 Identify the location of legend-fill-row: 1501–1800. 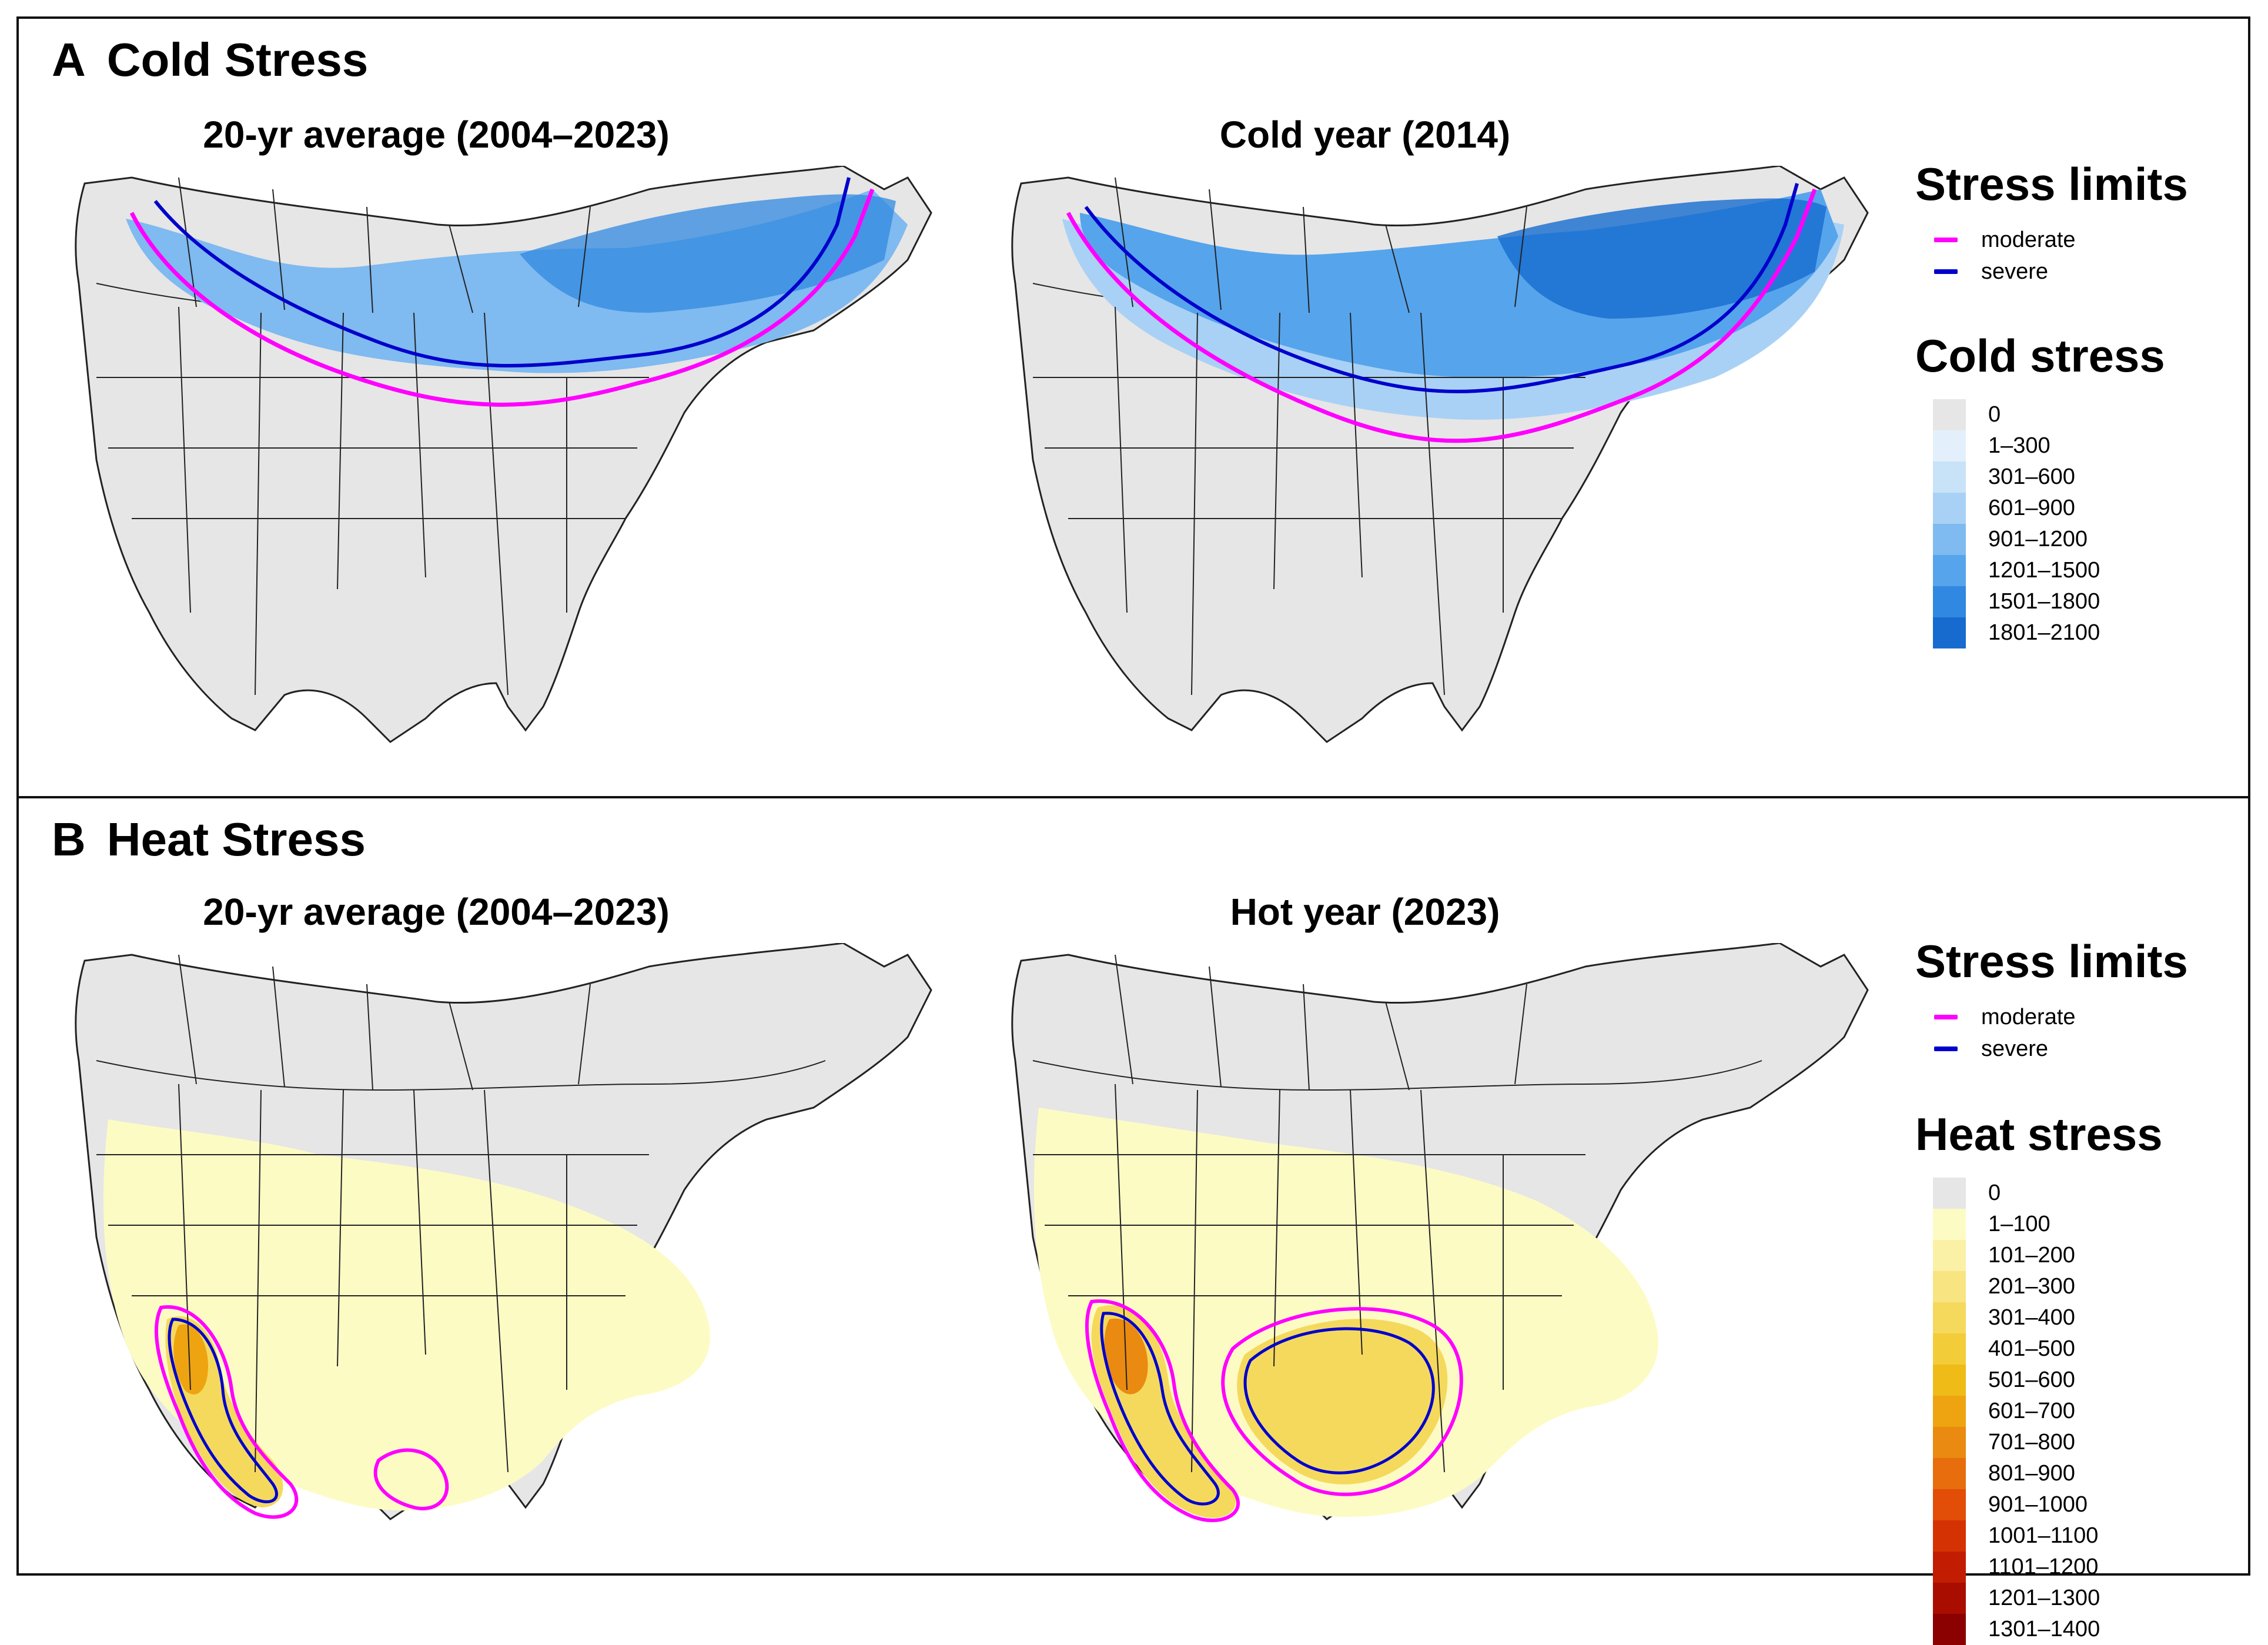
(2080, 601).